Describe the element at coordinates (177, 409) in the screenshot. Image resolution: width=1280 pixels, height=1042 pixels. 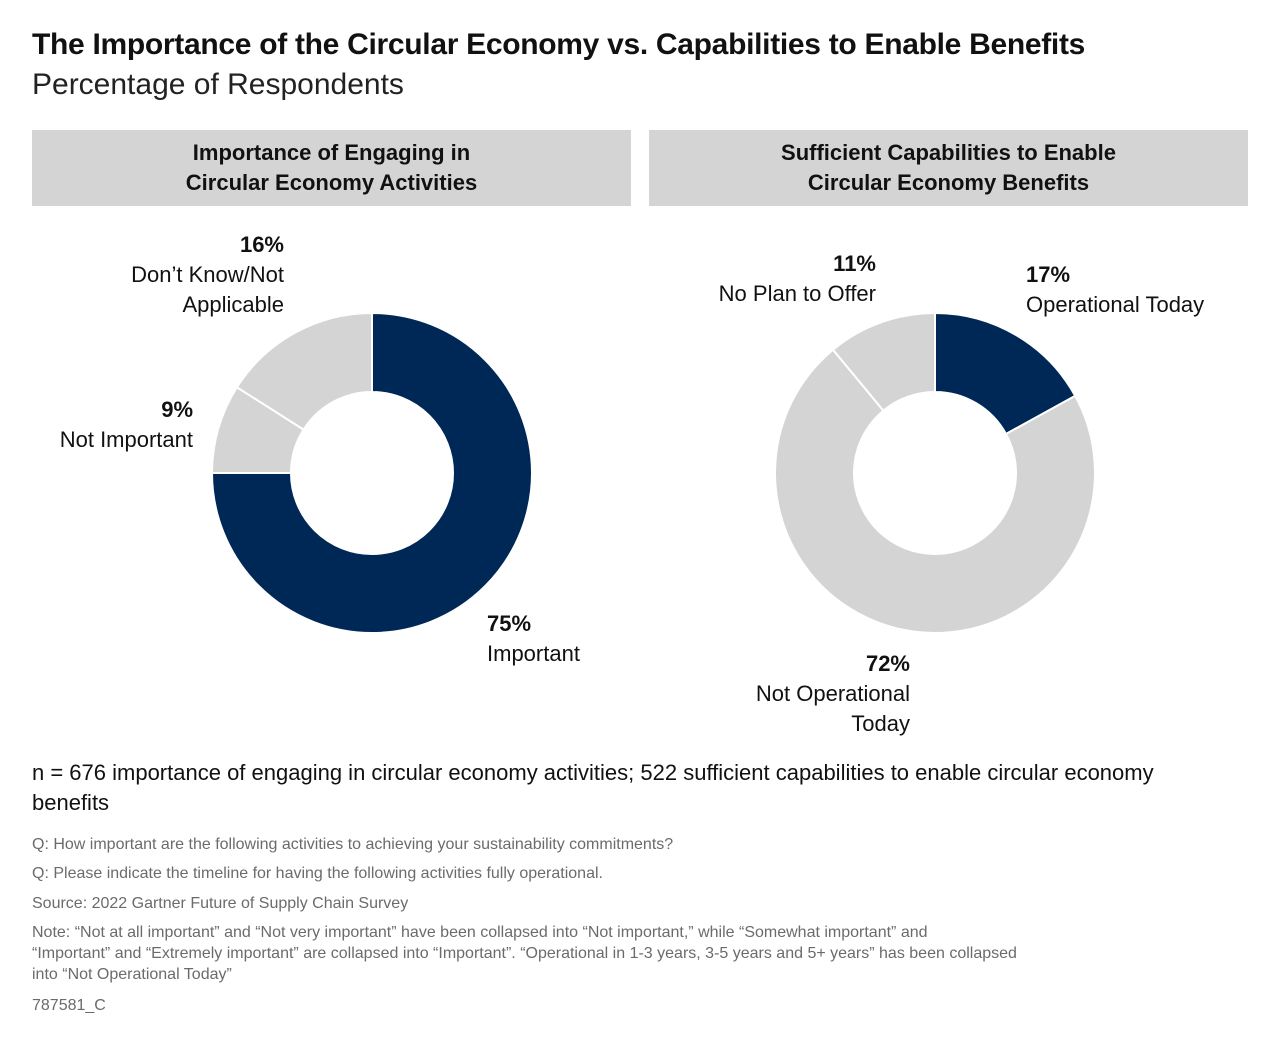
I see `slice-value: 9%` at that location.